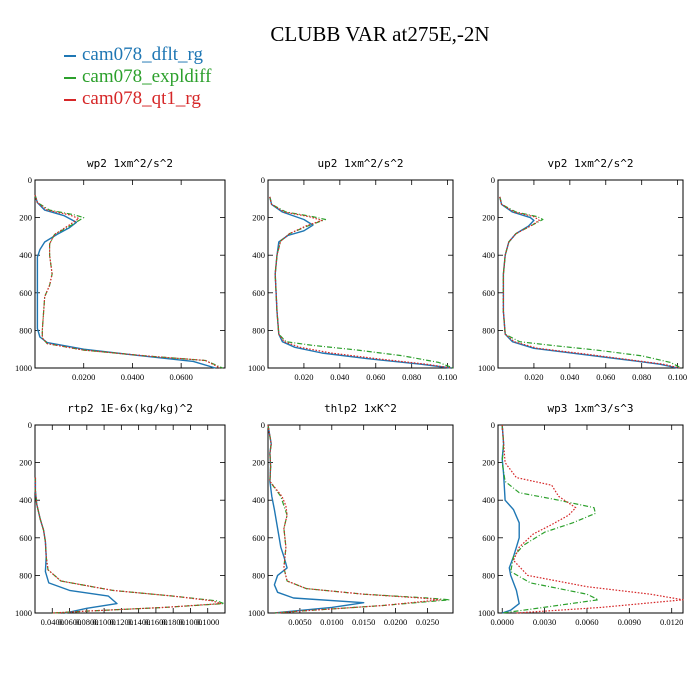 Image resolution: width=700 pixels, height=700 pixels. What do you see at coordinates (130, 408) in the screenshot?
I see `panel-title: rtp2 1E-6x(kg/kg)^2` at bounding box center [130, 408].